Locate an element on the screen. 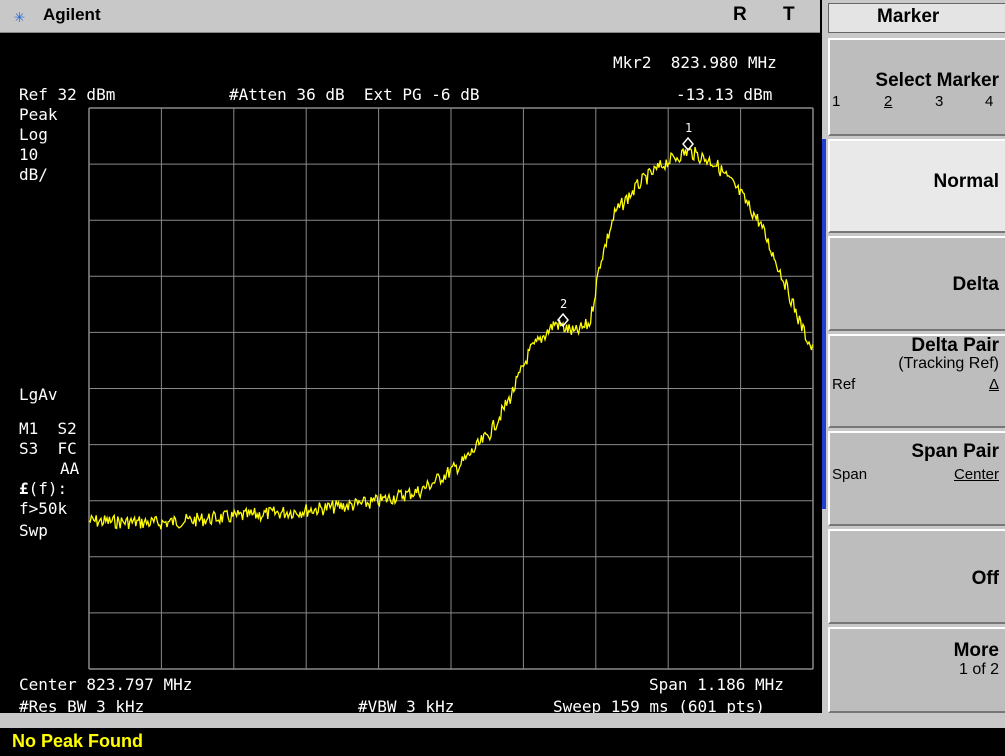 This screenshot has height=756, width=1005. status-message: No Peak Found is located at coordinates (78, 741).